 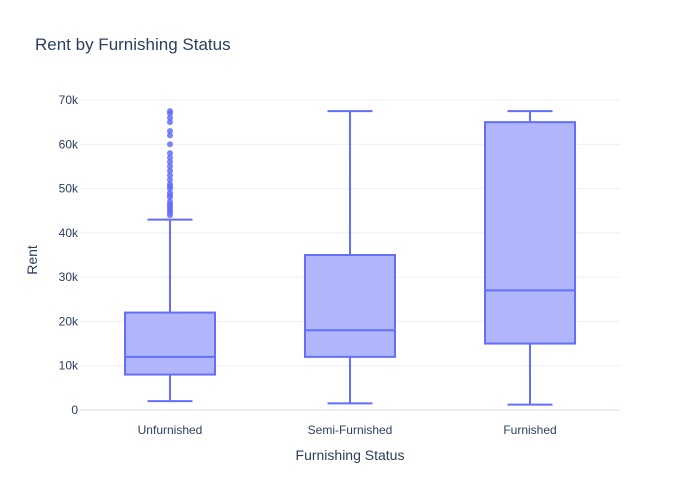 I want to click on x-axis-title: Furnishing Status, so click(x=350, y=455).